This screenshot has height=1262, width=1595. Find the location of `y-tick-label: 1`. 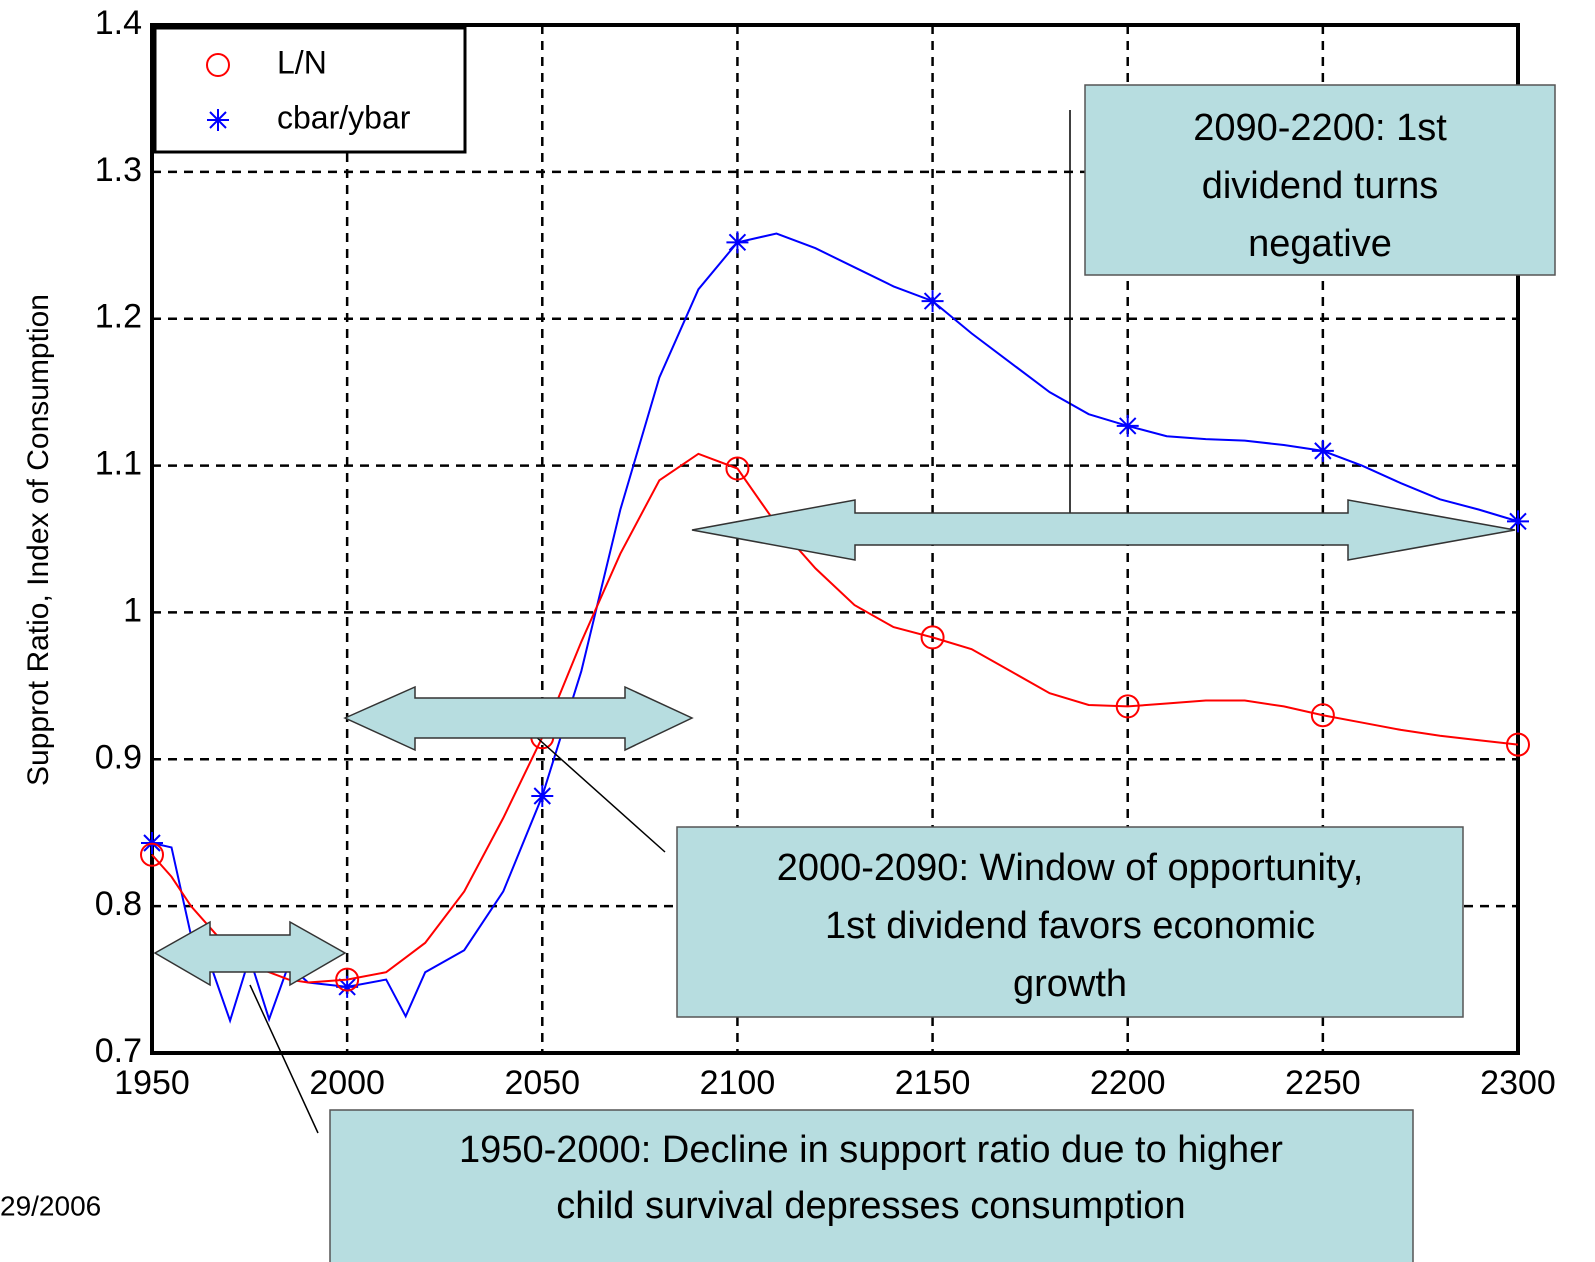

y-tick-label: 1 is located at coordinates (132, 610).